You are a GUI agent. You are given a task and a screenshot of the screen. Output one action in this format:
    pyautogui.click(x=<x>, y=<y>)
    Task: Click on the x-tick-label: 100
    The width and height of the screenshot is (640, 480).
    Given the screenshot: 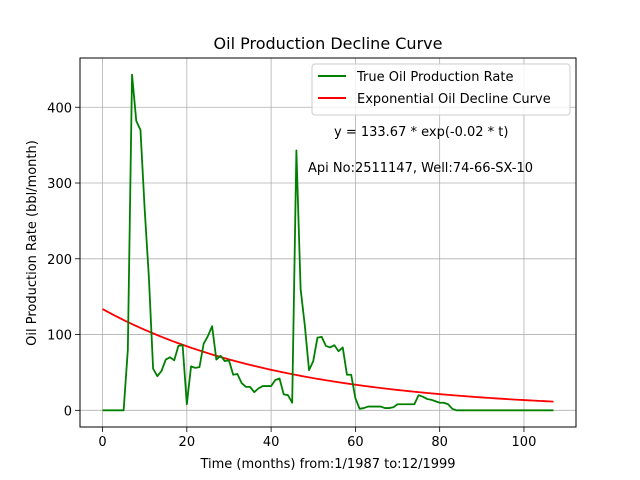 What is the action you would take?
    pyautogui.click(x=524, y=442)
    